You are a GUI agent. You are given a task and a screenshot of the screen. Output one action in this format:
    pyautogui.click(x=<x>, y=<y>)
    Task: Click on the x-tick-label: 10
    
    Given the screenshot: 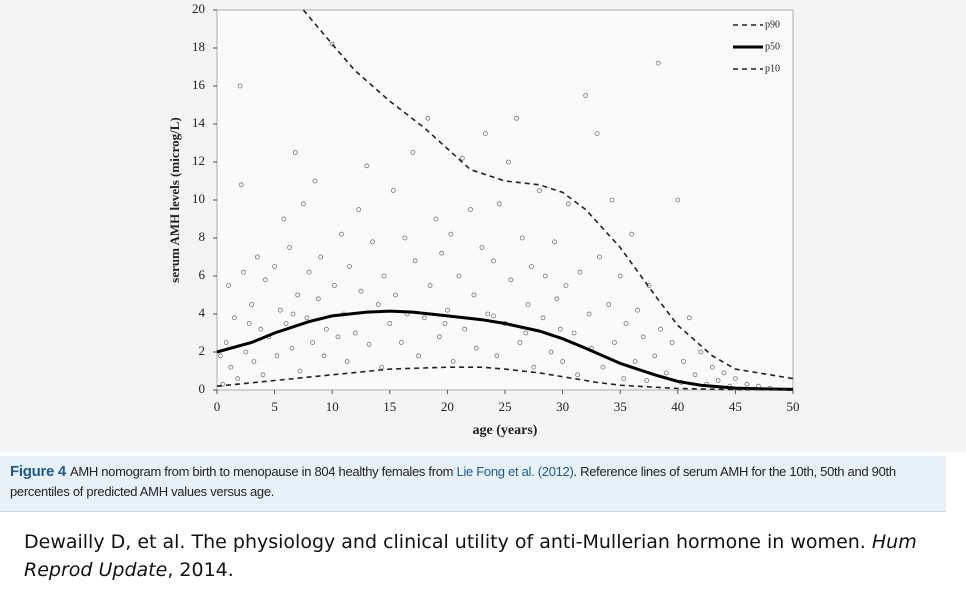 What is the action you would take?
    pyautogui.click(x=332, y=406)
    